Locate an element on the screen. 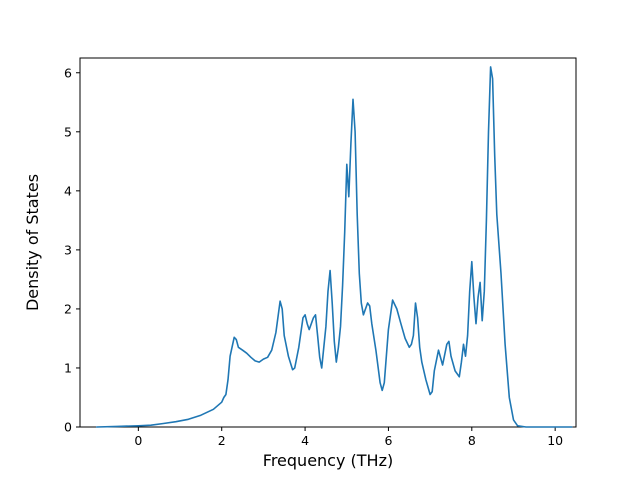 This screenshot has height=480, width=640. x-tick-label: 6 is located at coordinates (388, 440).